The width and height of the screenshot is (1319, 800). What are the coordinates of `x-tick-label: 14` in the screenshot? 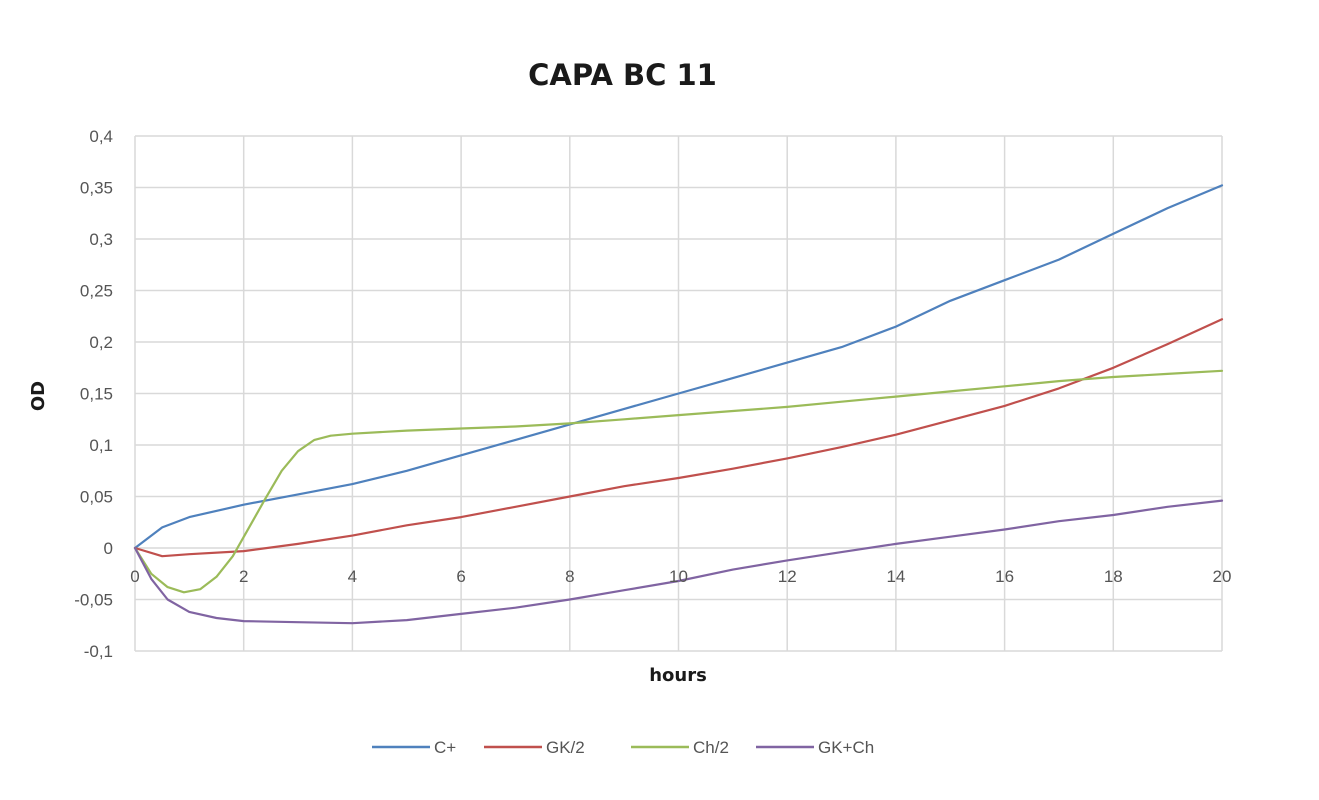 It's located at (895, 576).